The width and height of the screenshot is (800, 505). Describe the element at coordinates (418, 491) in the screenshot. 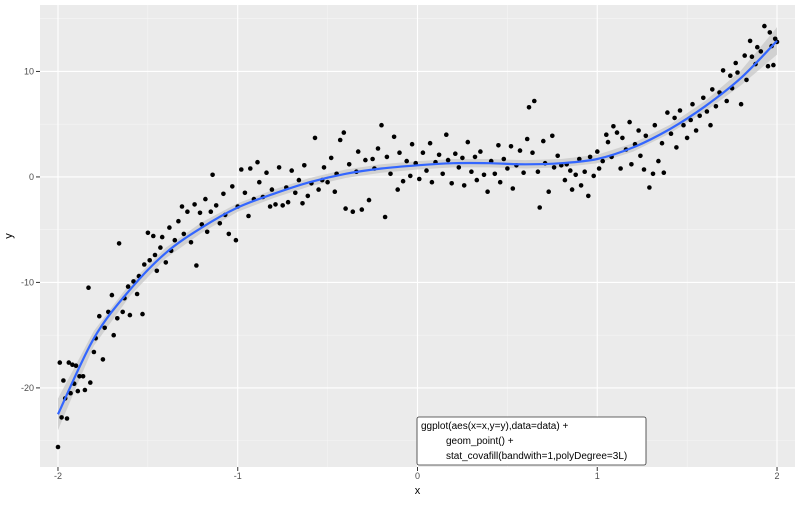

I see `x-axis-title: x` at that location.